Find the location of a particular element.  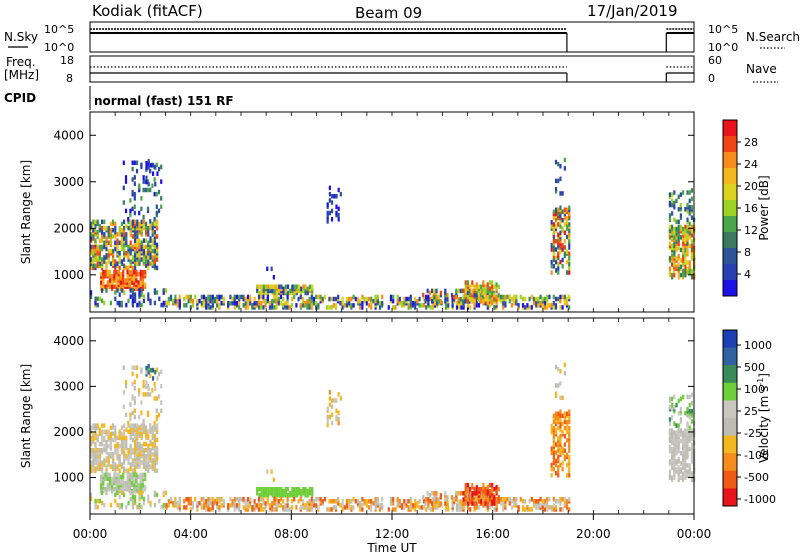

nsky-panel-frame is located at coordinates (392, 37).